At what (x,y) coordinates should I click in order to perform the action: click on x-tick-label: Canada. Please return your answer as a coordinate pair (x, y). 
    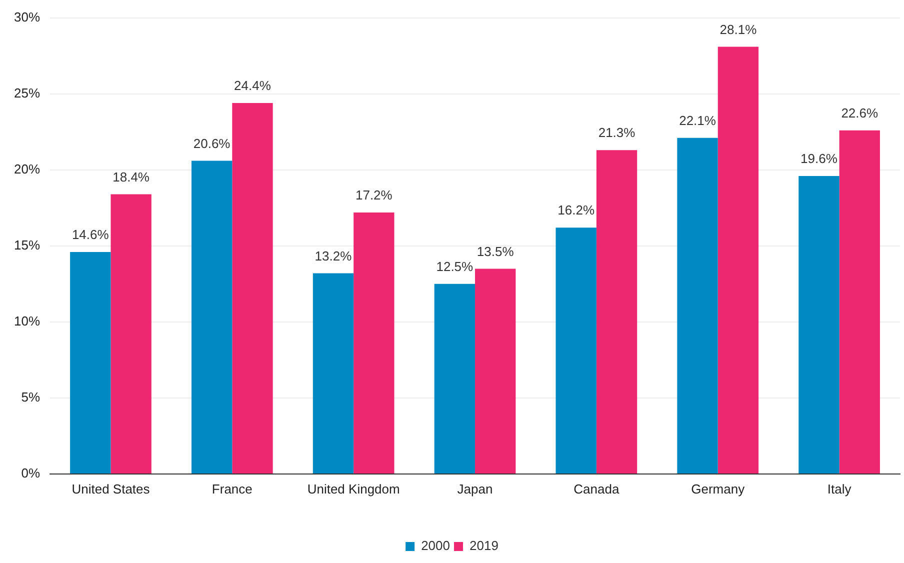
    Looking at the image, I should click on (597, 488).